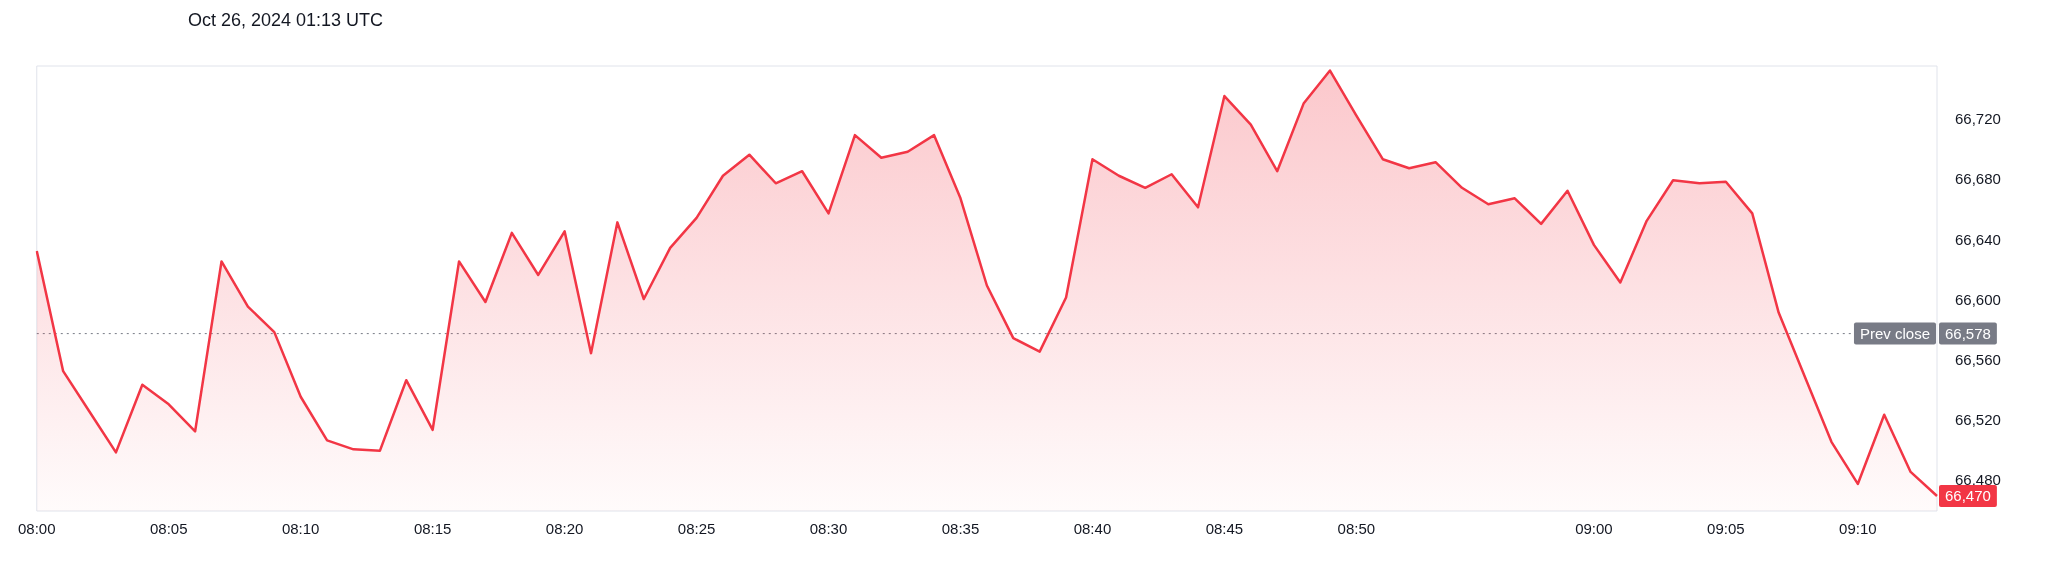  What do you see at coordinates (960, 529) in the screenshot?
I see `x-tick-label: 08:35` at bounding box center [960, 529].